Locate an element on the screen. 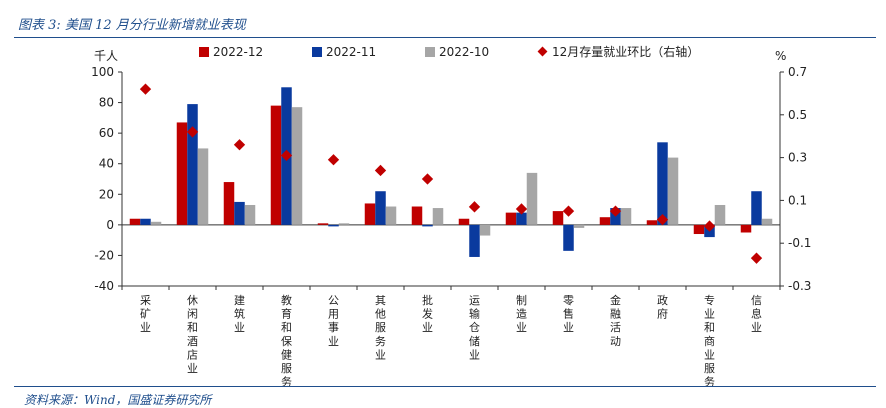 The image size is (886, 408). figure-title: 图表 3: 美国 12 月分行业新增就业表现 is located at coordinates (132, 23).